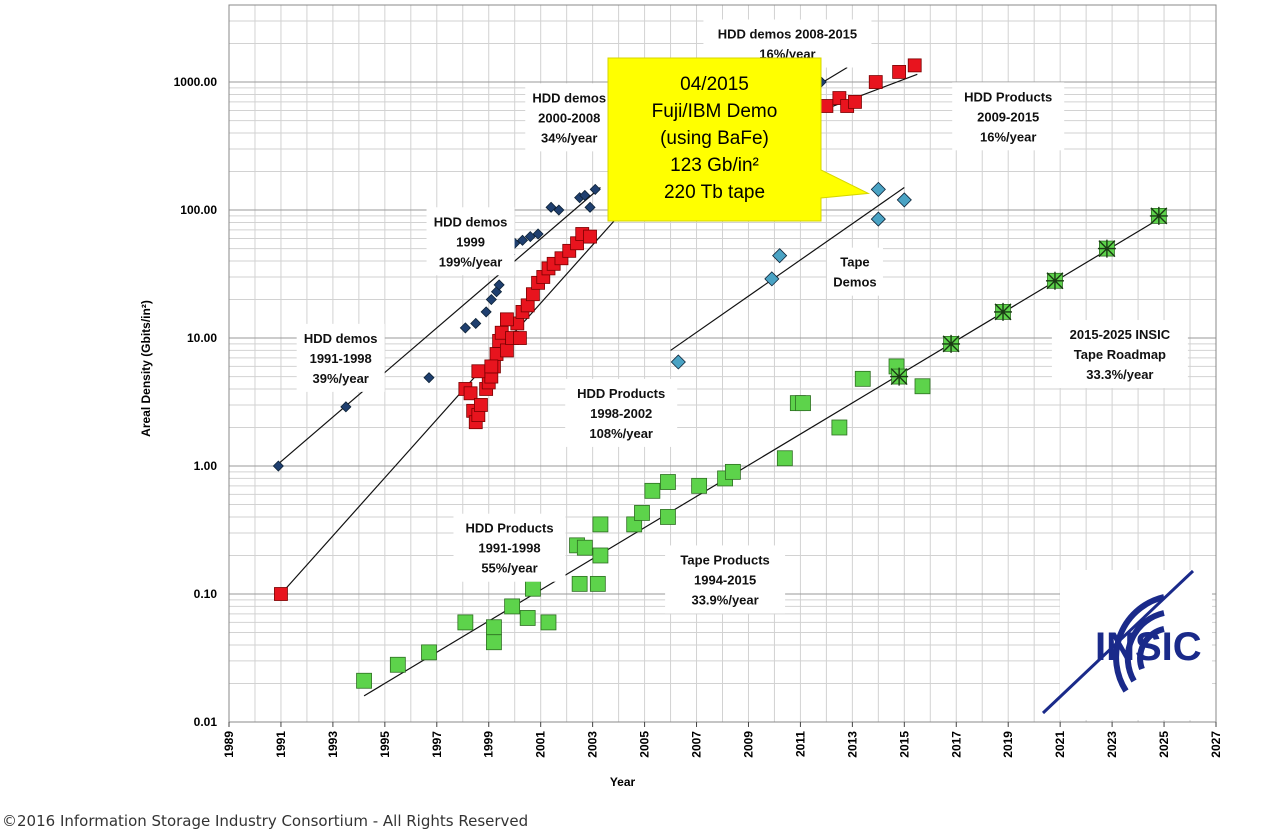  What do you see at coordinates (854, 262) in the screenshot?
I see `annotation-text: Tape` at bounding box center [854, 262].